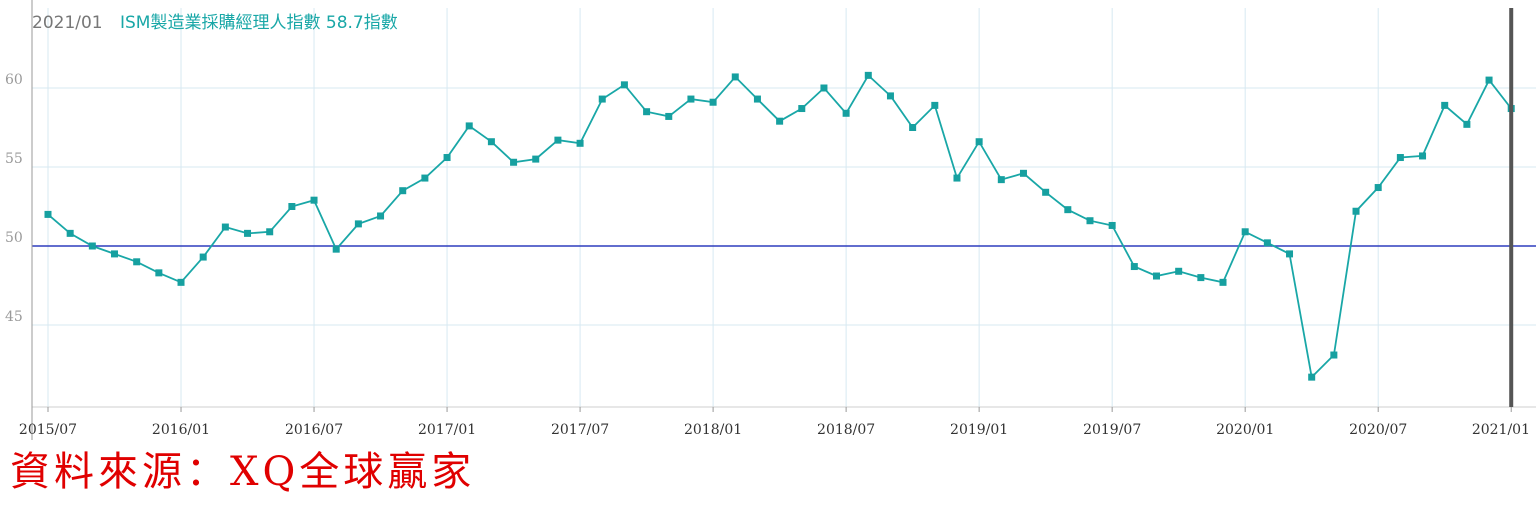 The height and width of the screenshot is (525, 1536). Describe the element at coordinates (580, 430) in the screenshot. I see `x-tick-label: 2017/07` at that location.